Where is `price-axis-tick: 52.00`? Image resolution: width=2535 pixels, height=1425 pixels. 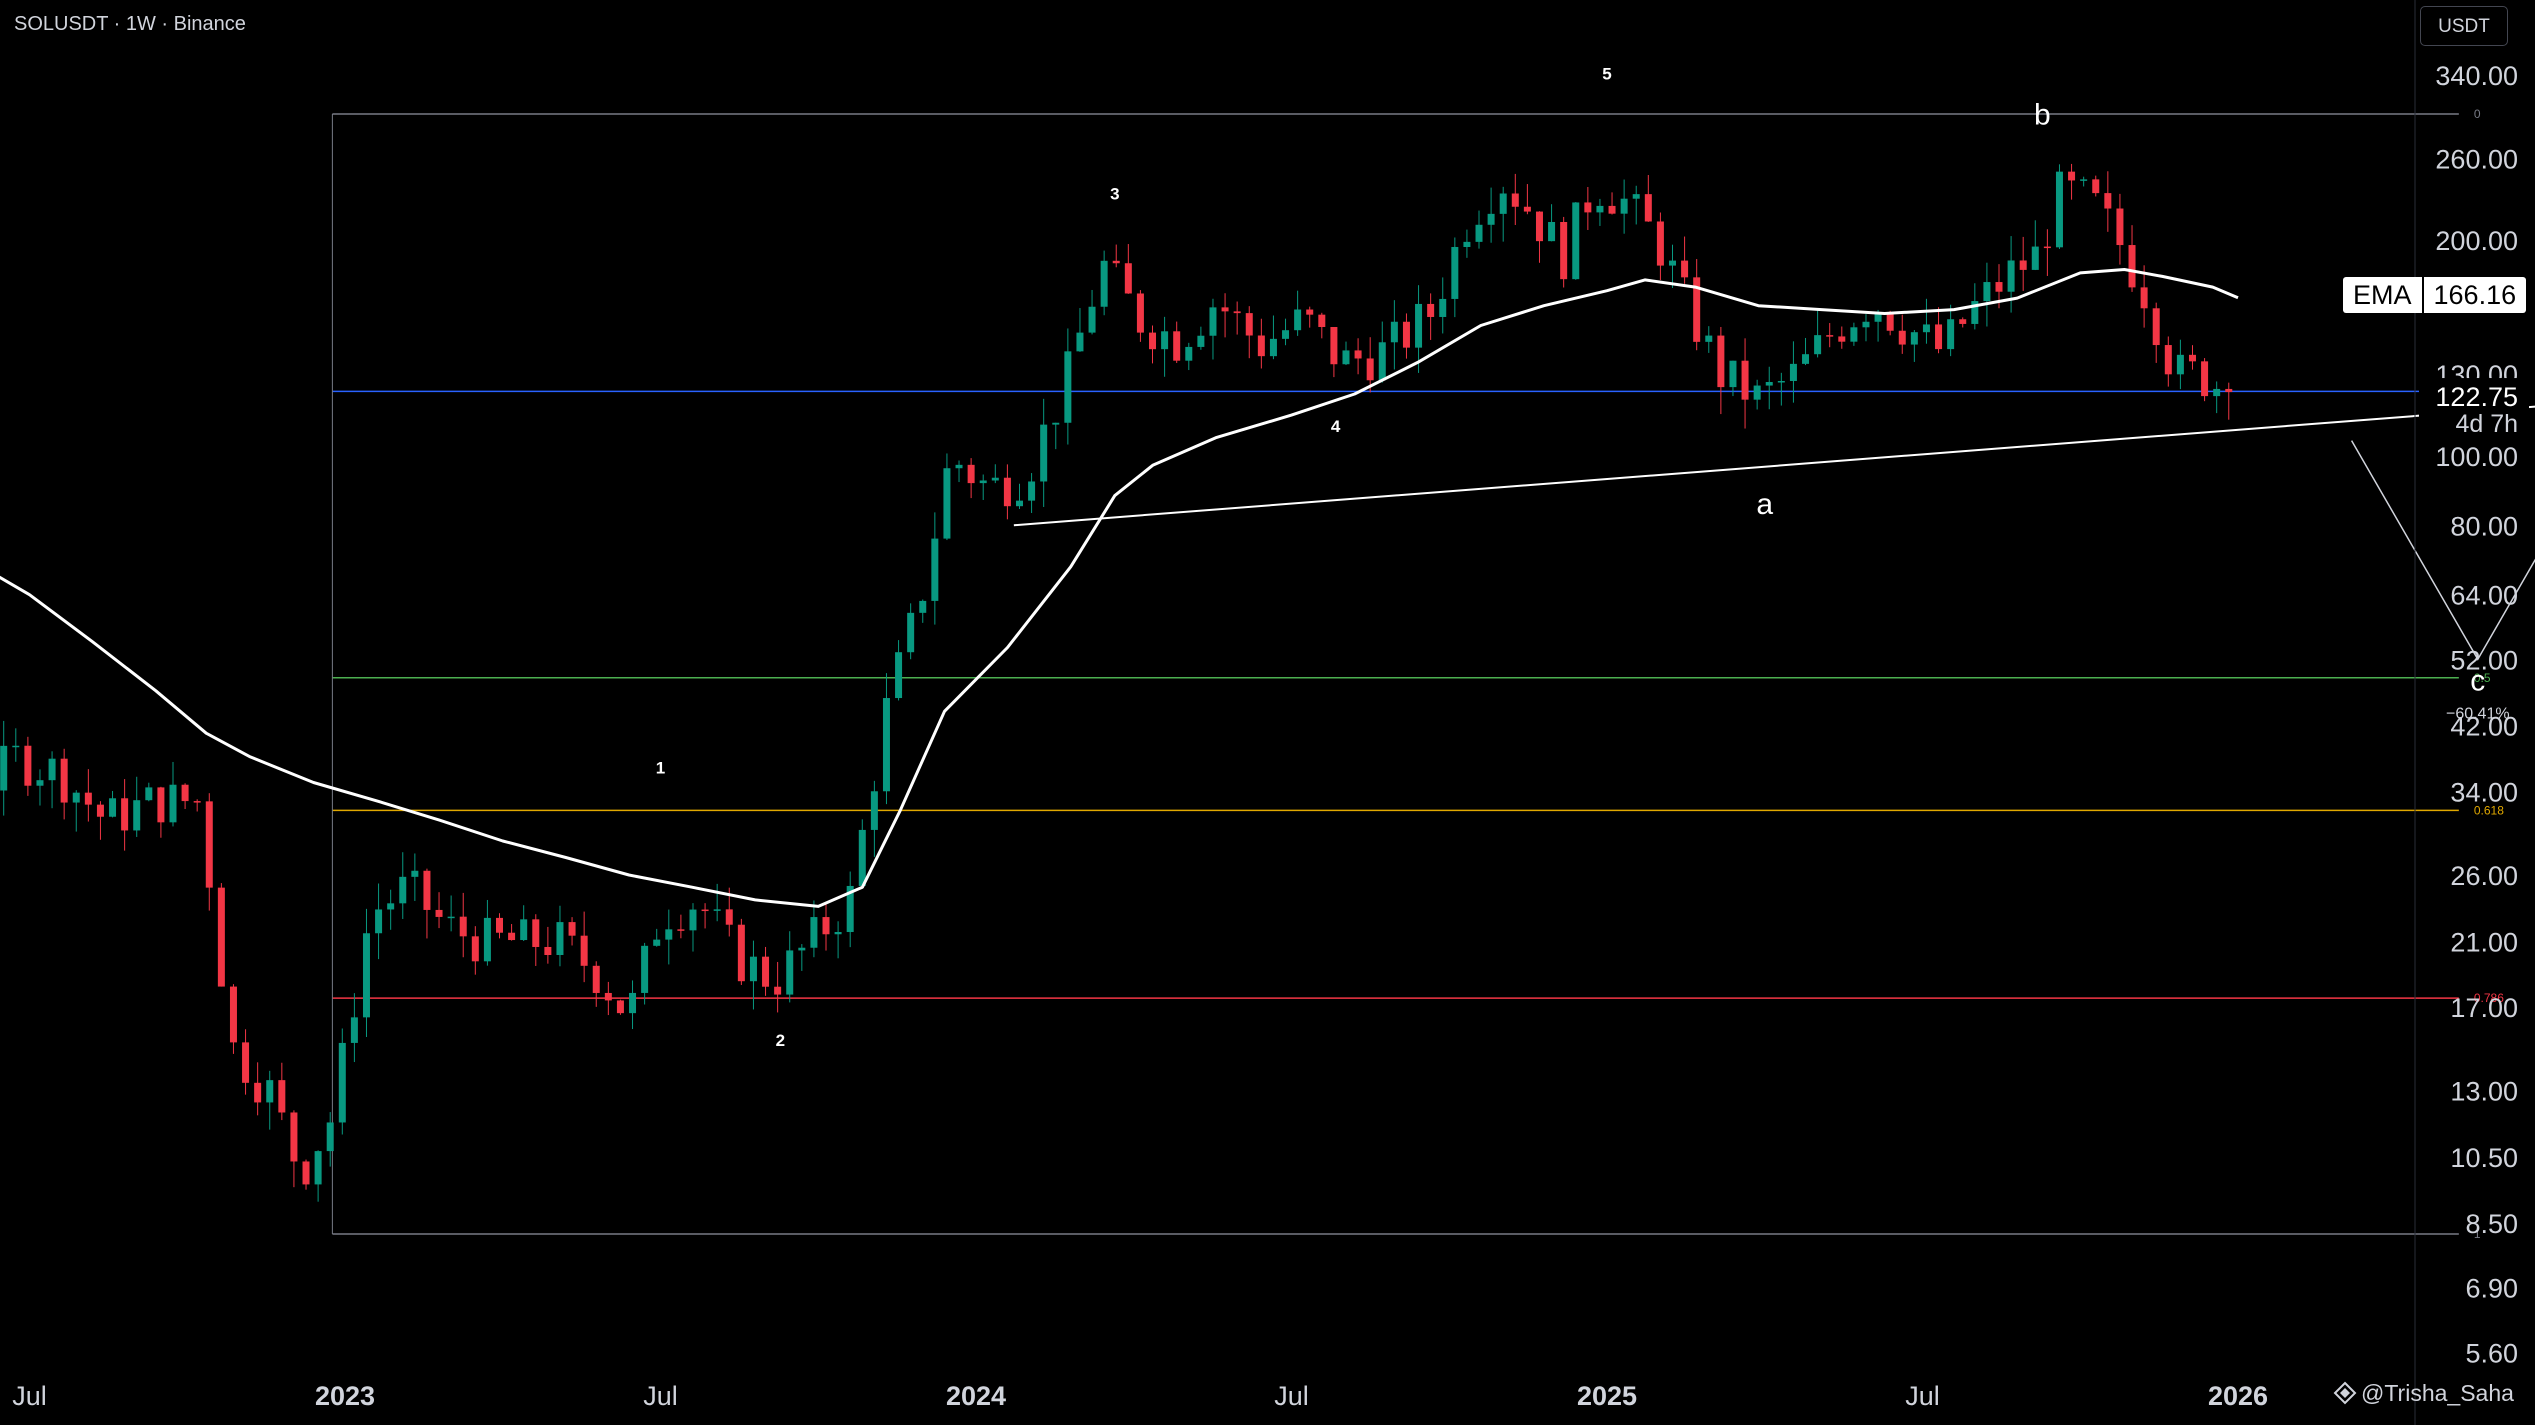 price-axis-tick: 52.00 is located at coordinates (2484, 660).